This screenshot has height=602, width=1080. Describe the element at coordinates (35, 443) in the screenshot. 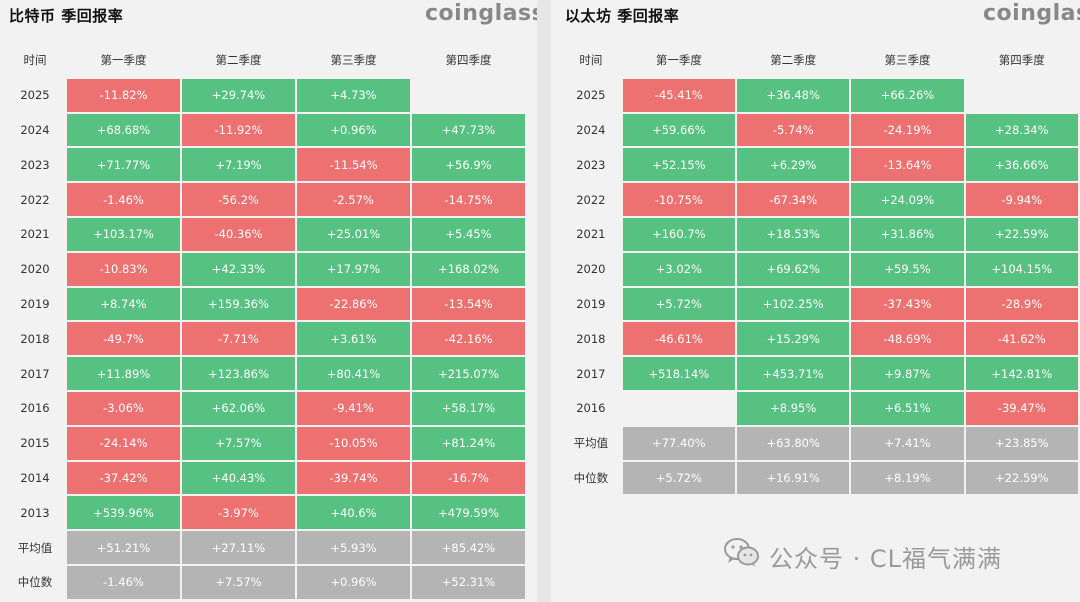

I see `row-label: 2015` at that location.